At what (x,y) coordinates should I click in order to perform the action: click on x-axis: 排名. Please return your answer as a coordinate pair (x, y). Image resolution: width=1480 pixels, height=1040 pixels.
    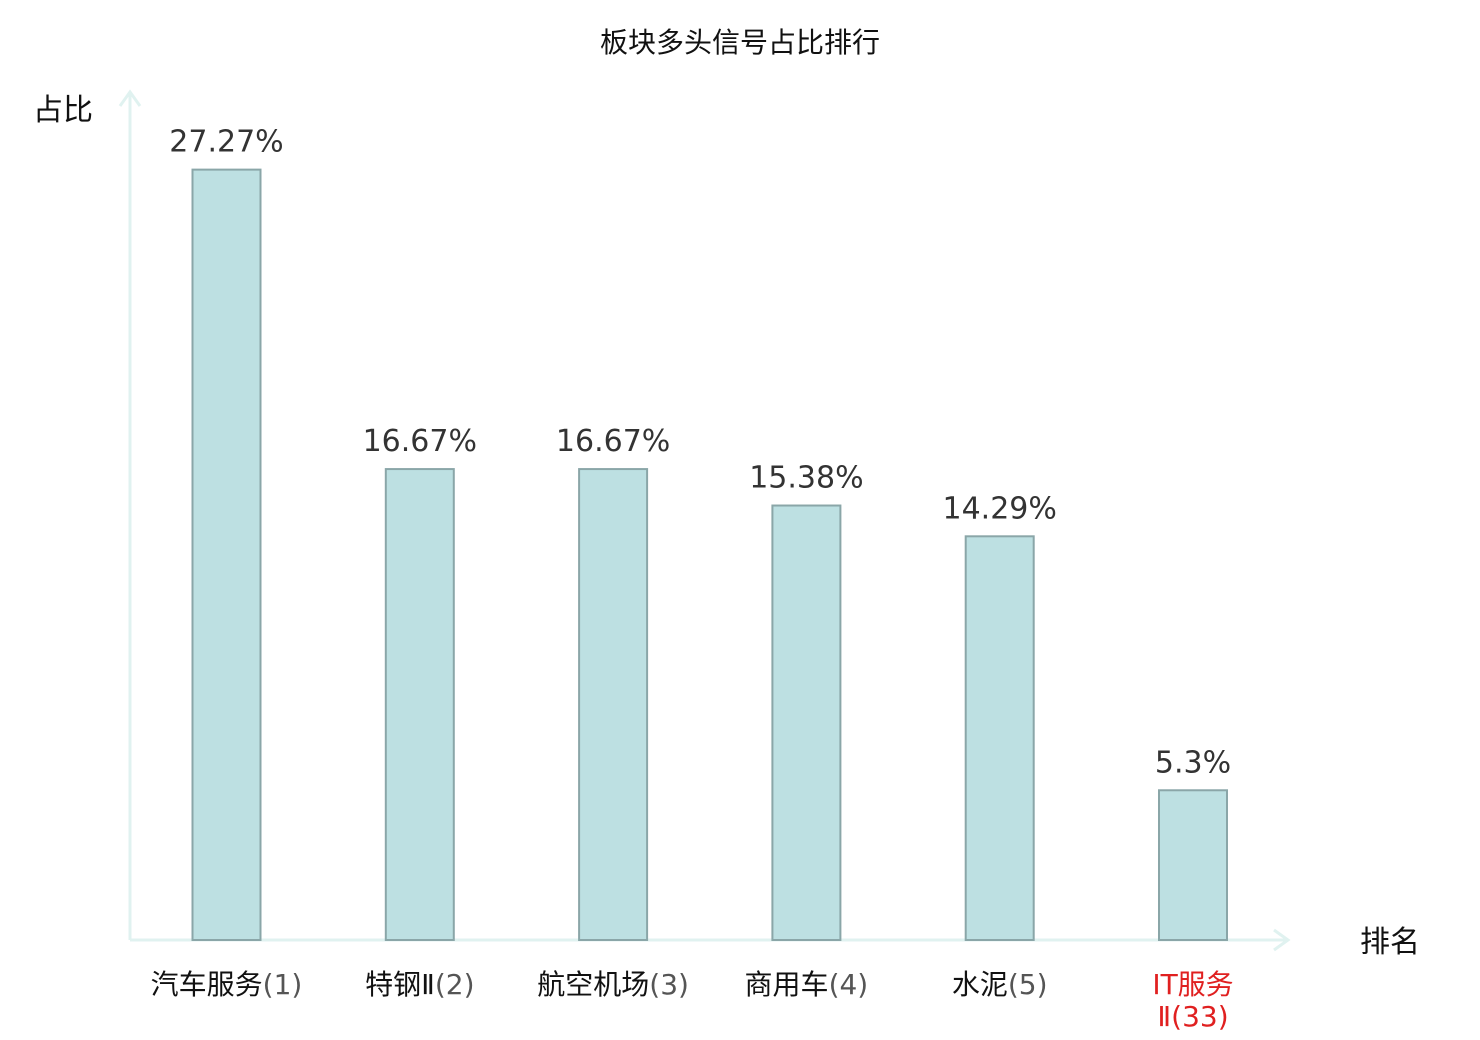
    Looking at the image, I should click on (775, 942).